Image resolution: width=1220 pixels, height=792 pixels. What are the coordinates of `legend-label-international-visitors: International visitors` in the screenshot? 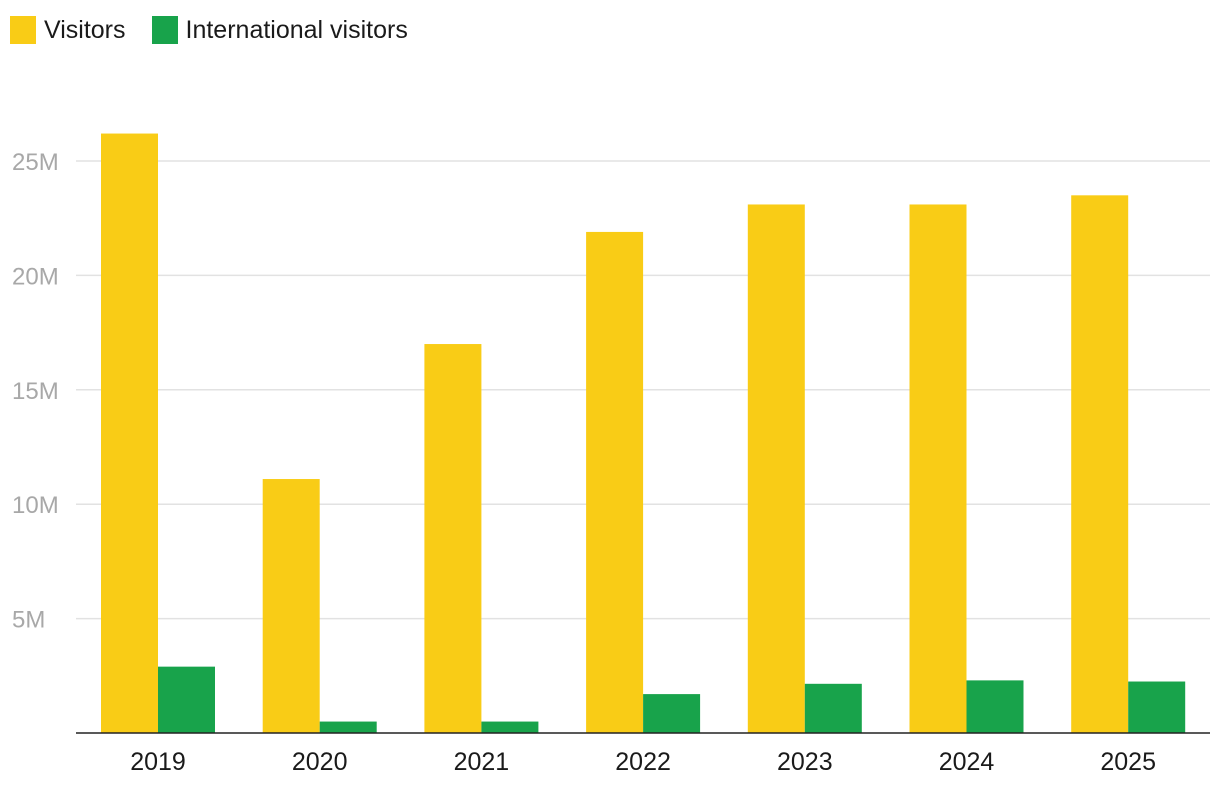 It's located at (296, 29).